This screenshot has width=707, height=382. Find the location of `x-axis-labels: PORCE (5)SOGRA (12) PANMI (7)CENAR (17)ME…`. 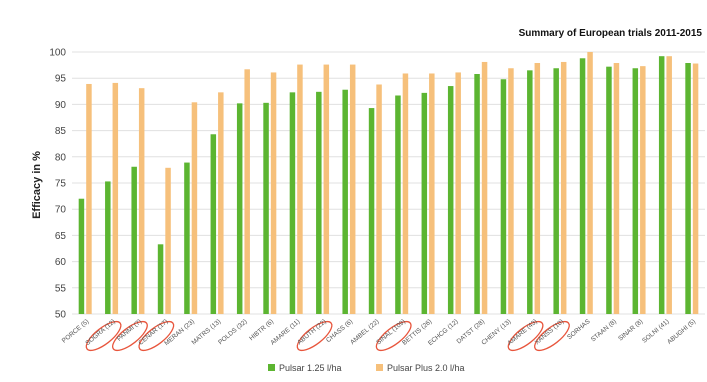

x-axis-labels: PORCE (5)SOGRA (12) PANMI (7)CENAR (17)ME… is located at coordinates (379, 332).